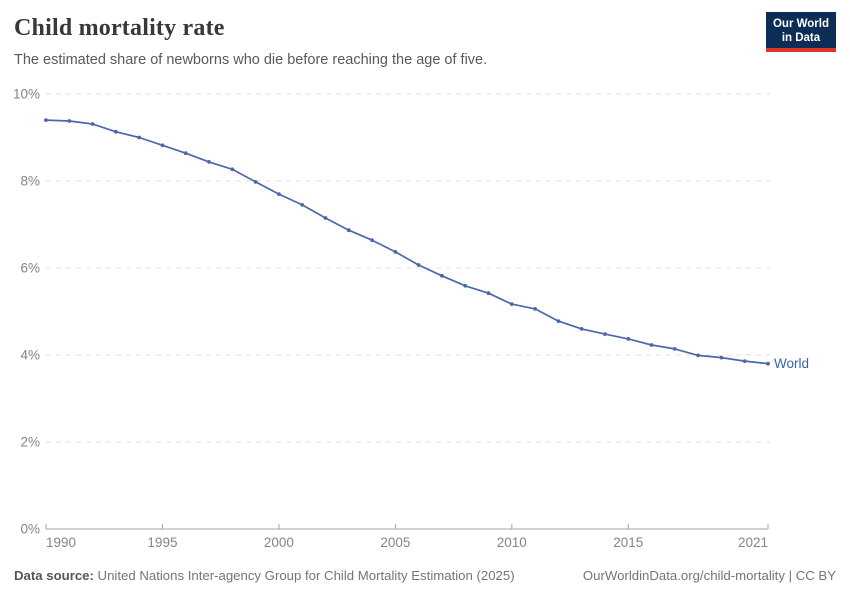  What do you see at coordinates (800, 24) in the screenshot?
I see `owid-logo-line1: Our World` at bounding box center [800, 24].